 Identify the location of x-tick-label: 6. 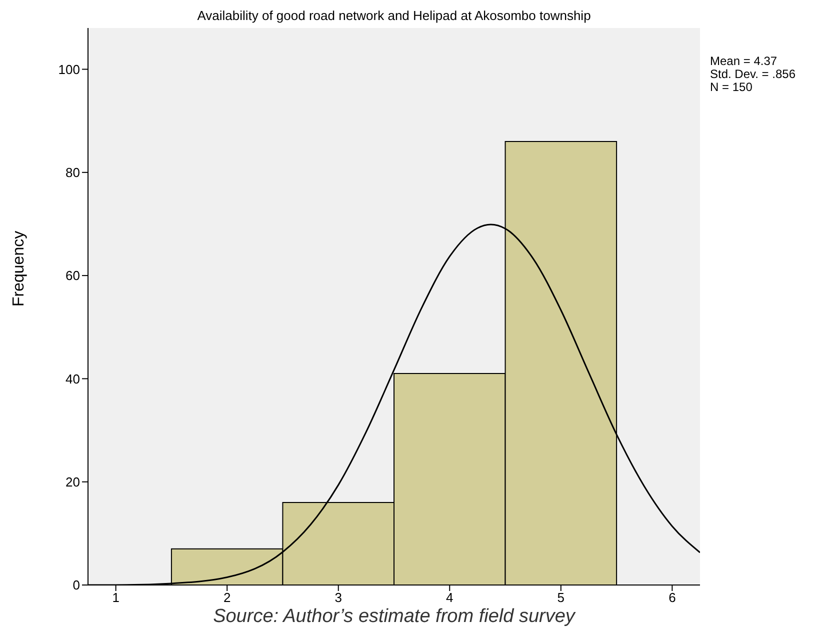
(672, 598).